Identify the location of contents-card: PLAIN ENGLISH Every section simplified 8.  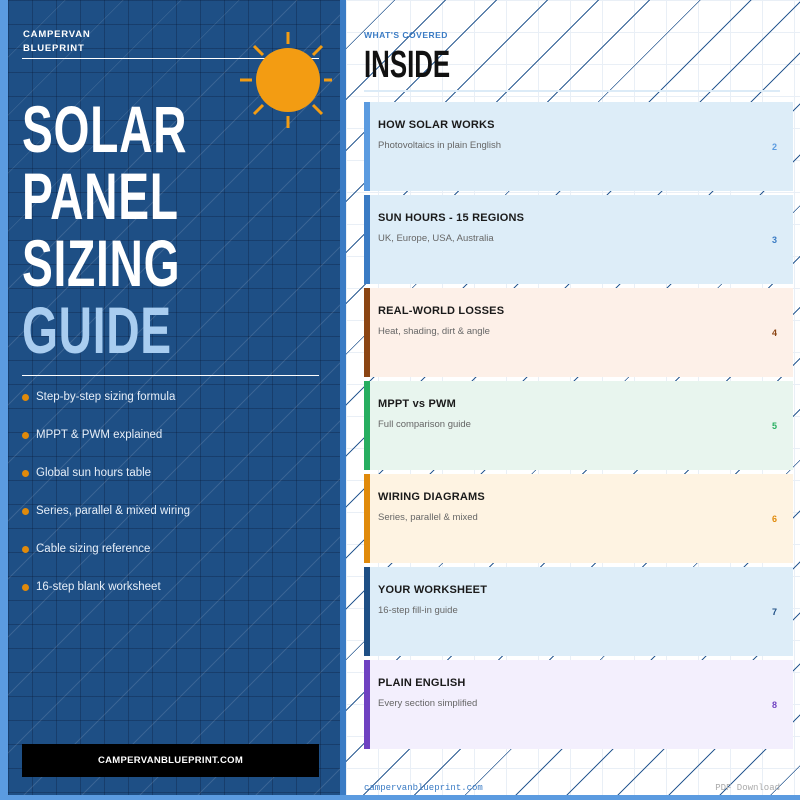
(578, 704).